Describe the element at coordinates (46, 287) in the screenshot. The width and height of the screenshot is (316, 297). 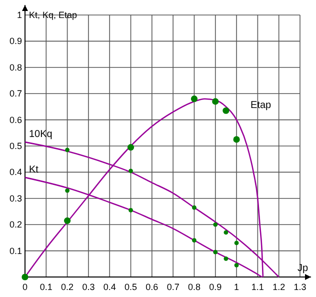
I see `x-tick-label: 0.1` at that location.